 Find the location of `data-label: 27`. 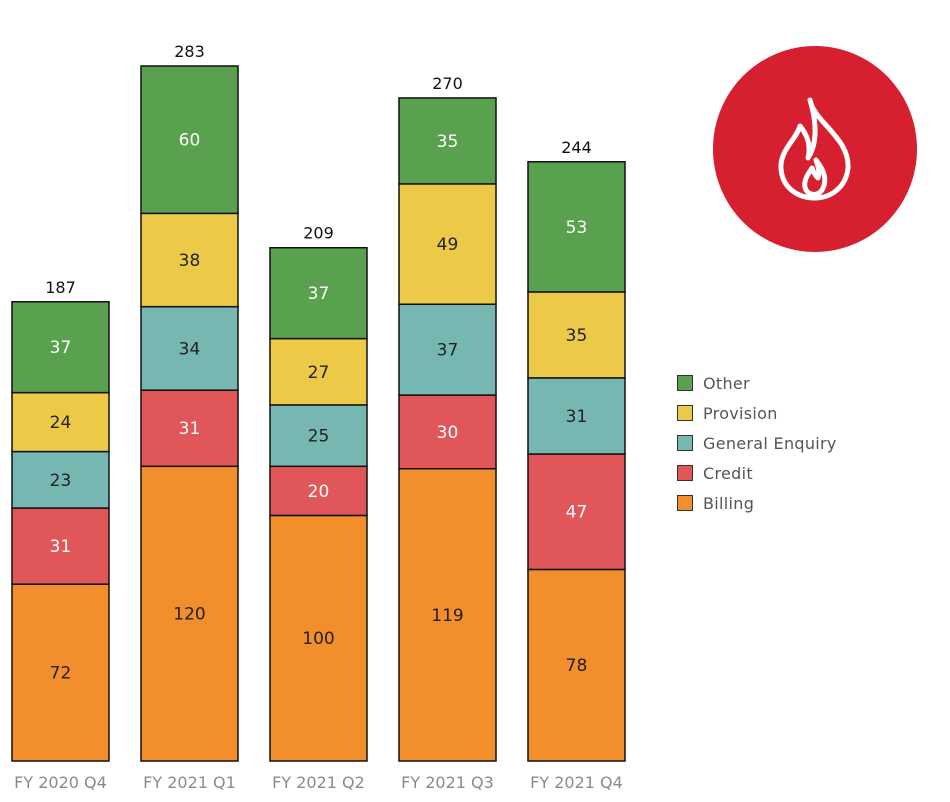

data-label: 27 is located at coordinates (319, 373).